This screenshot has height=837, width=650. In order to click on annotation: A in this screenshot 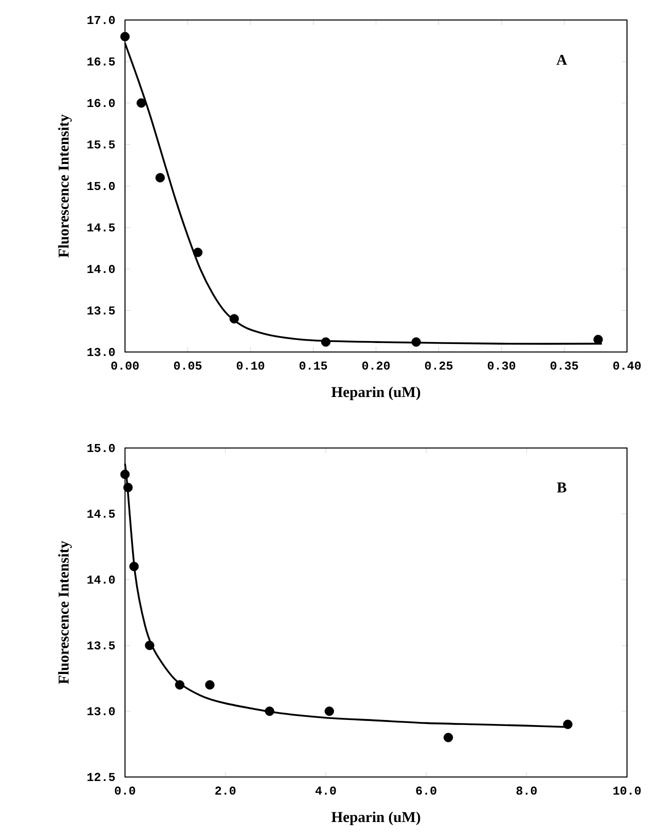, I will do `click(562, 59)`.